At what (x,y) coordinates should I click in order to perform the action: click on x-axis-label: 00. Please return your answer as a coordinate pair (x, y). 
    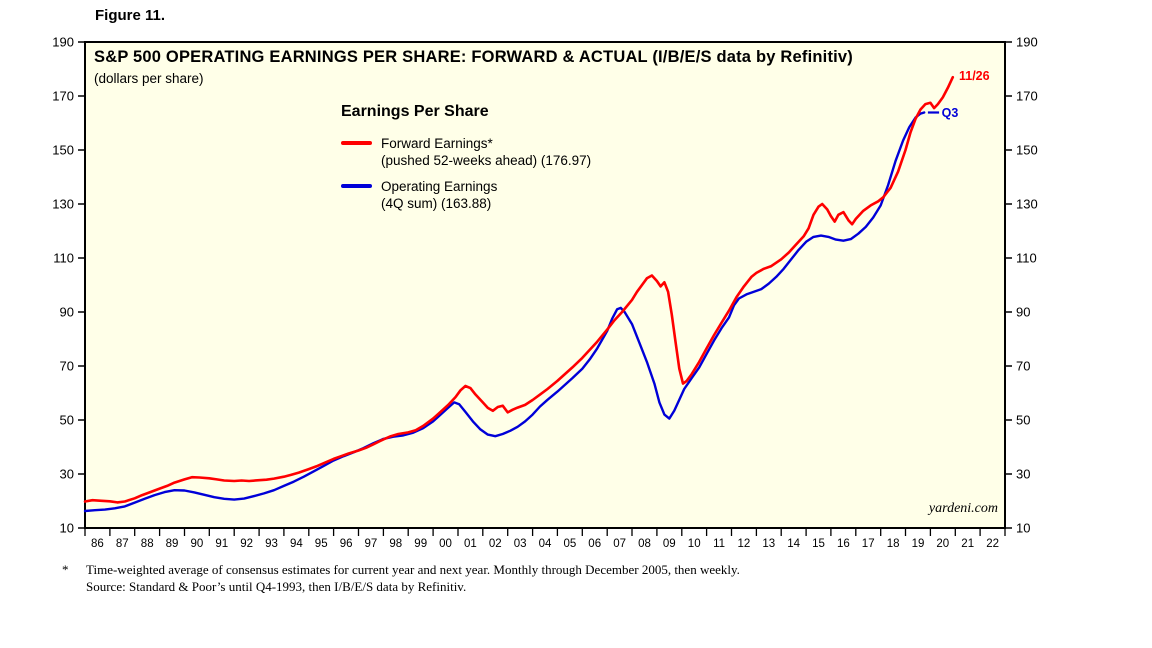
    Looking at the image, I should click on (445, 544).